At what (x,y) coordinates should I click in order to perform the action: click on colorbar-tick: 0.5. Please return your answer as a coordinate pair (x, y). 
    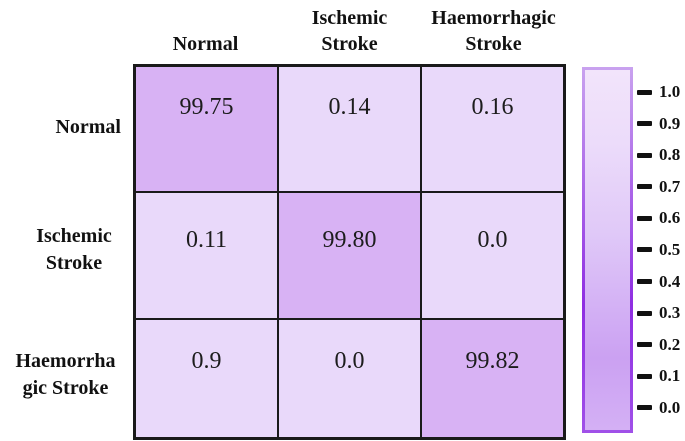
    Looking at the image, I should click on (661, 249).